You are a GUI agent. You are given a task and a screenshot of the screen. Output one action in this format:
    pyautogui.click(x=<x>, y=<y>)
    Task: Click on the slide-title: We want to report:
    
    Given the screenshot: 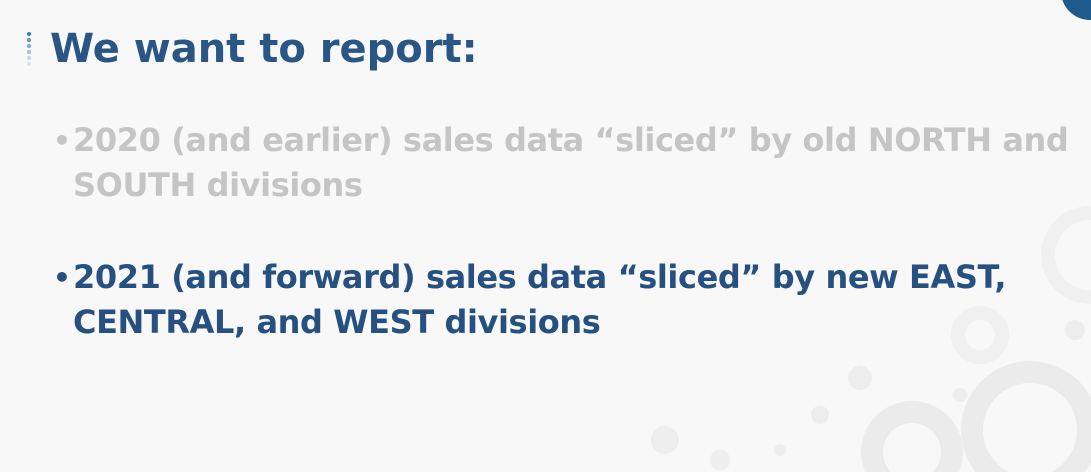 What is the action you would take?
    pyautogui.click(x=264, y=49)
    